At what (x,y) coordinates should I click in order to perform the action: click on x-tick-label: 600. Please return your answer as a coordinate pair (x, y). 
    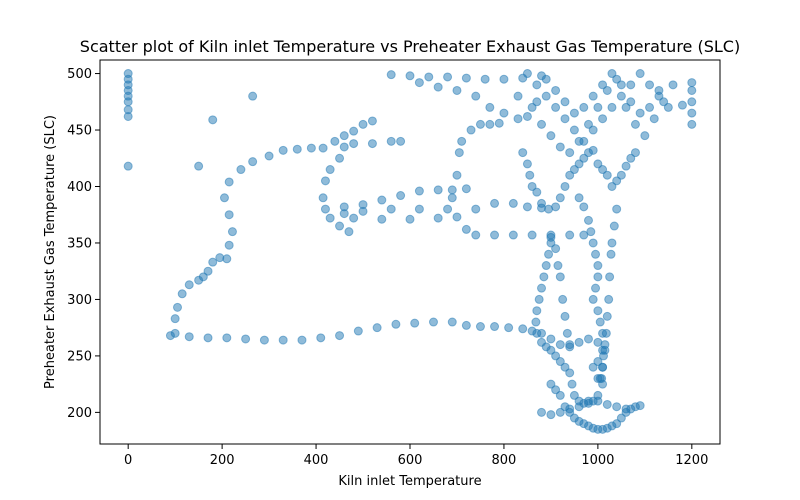
    Looking at the image, I should click on (410, 460).